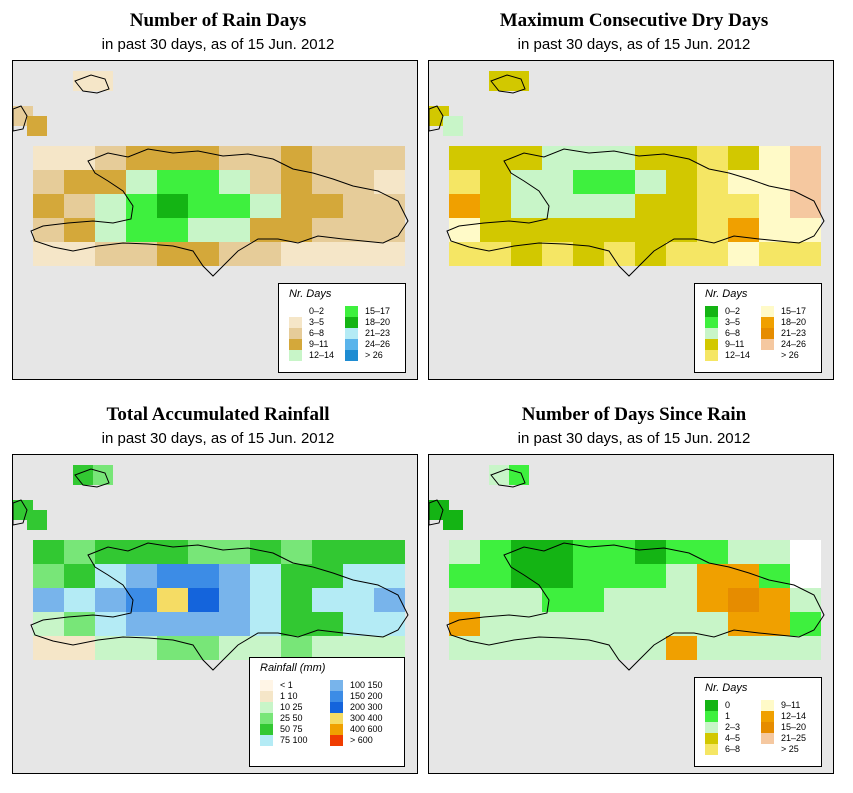 The width and height of the screenshot is (853, 793). What do you see at coordinates (317, 322) in the screenshot?
I see `legend-label: 3–5` at bounding box center [317, 322].